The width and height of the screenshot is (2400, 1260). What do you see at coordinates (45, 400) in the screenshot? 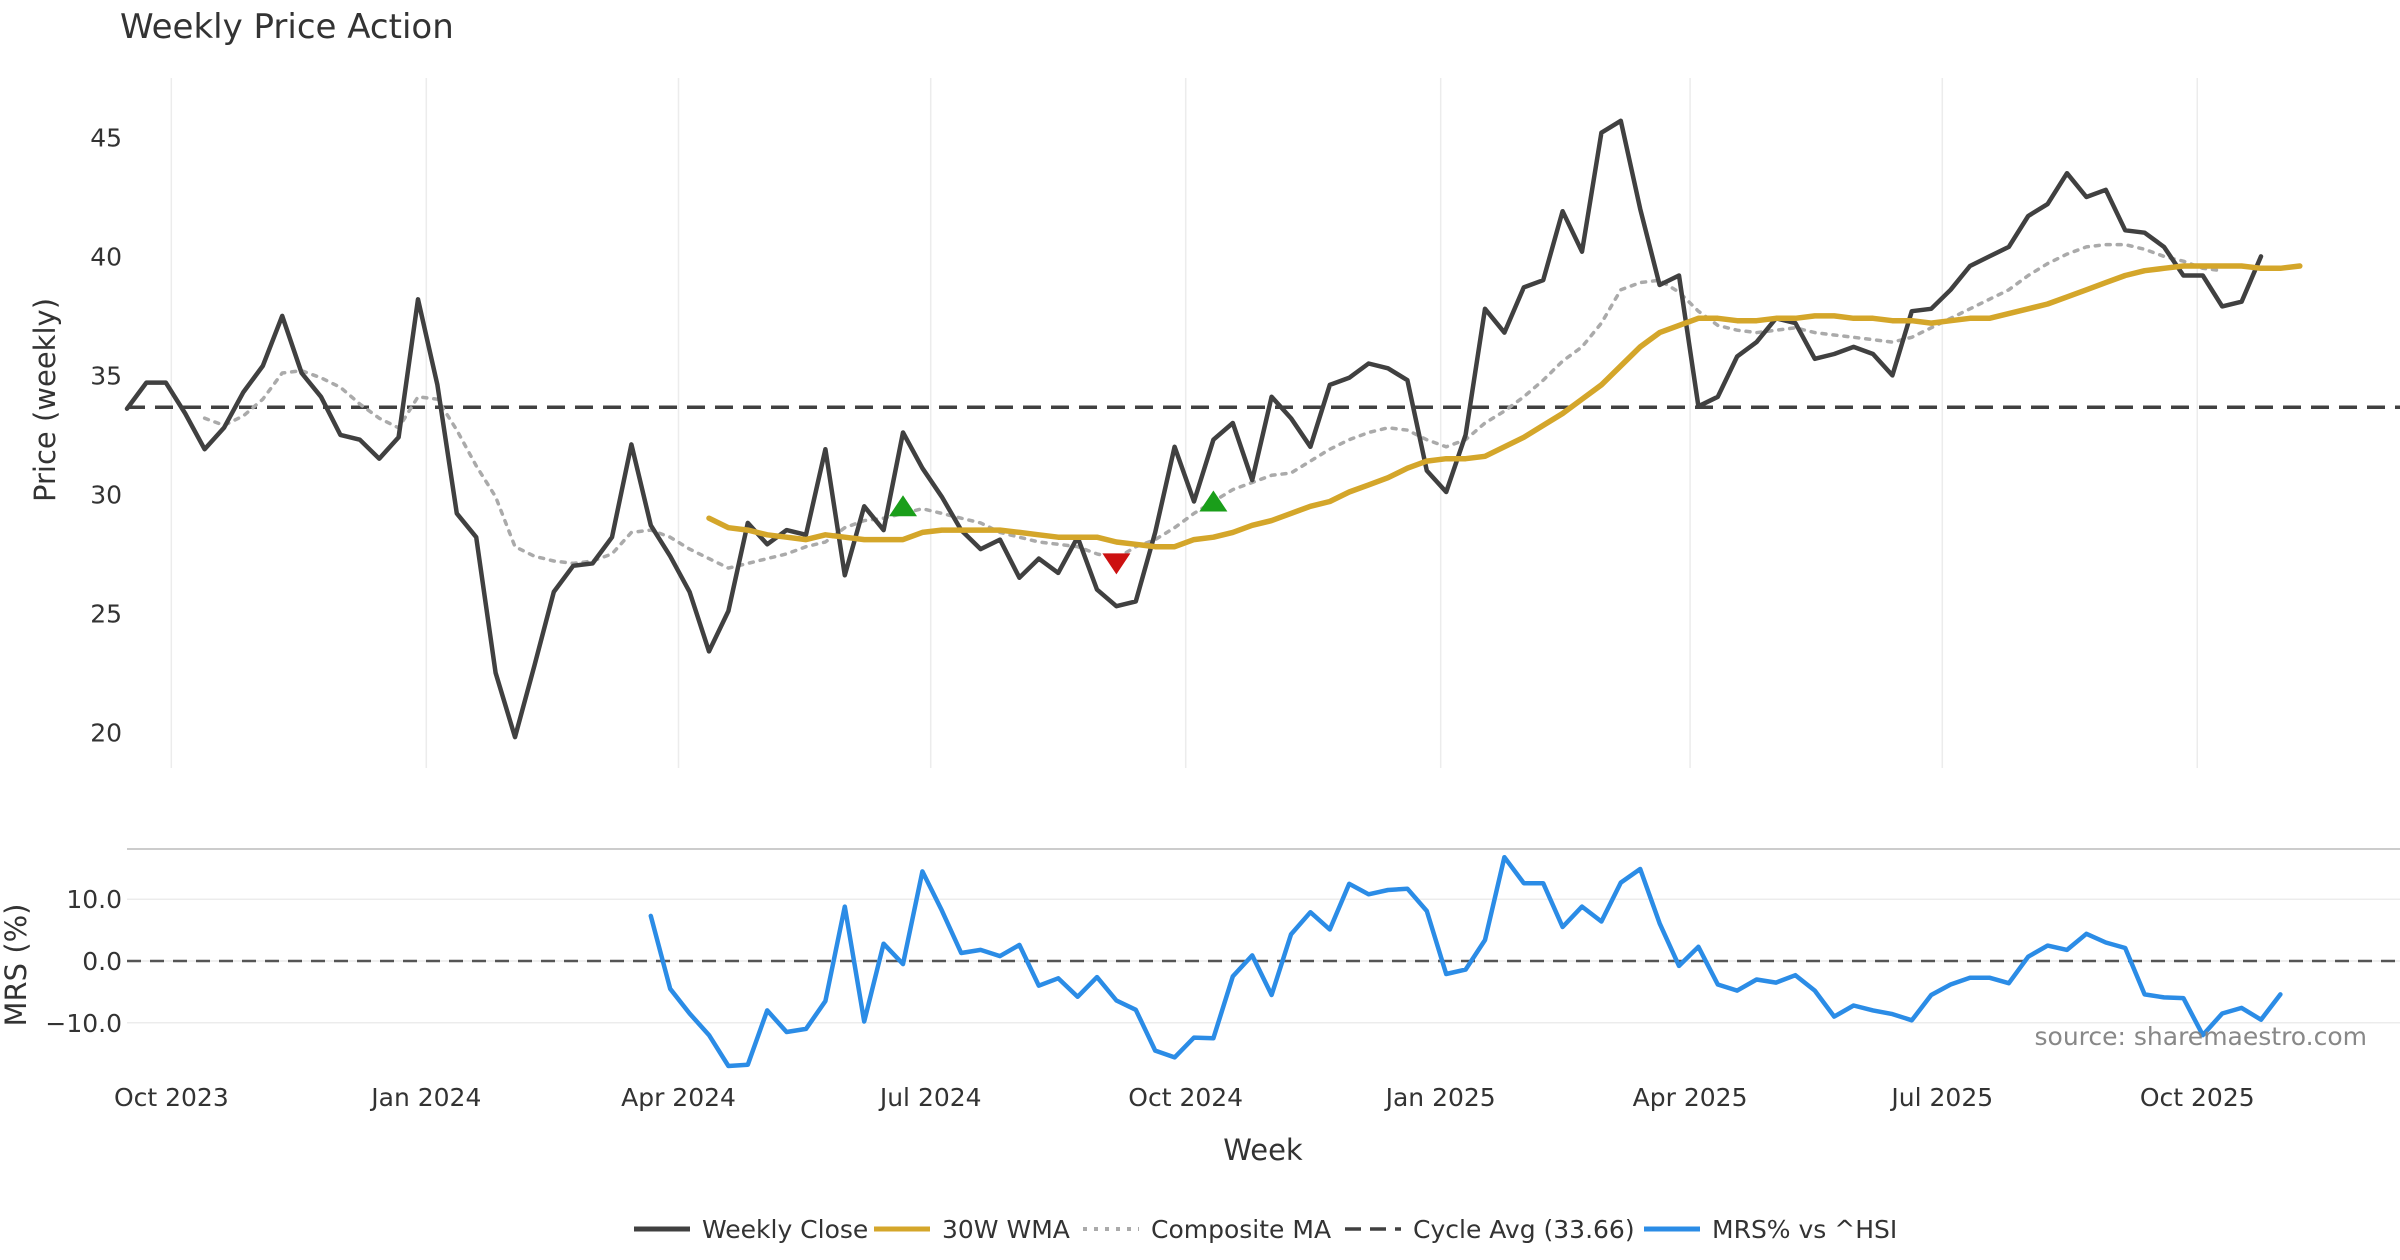
I see `price-y-axis-label: Price (weekly)` at bounding box center [45, 400].